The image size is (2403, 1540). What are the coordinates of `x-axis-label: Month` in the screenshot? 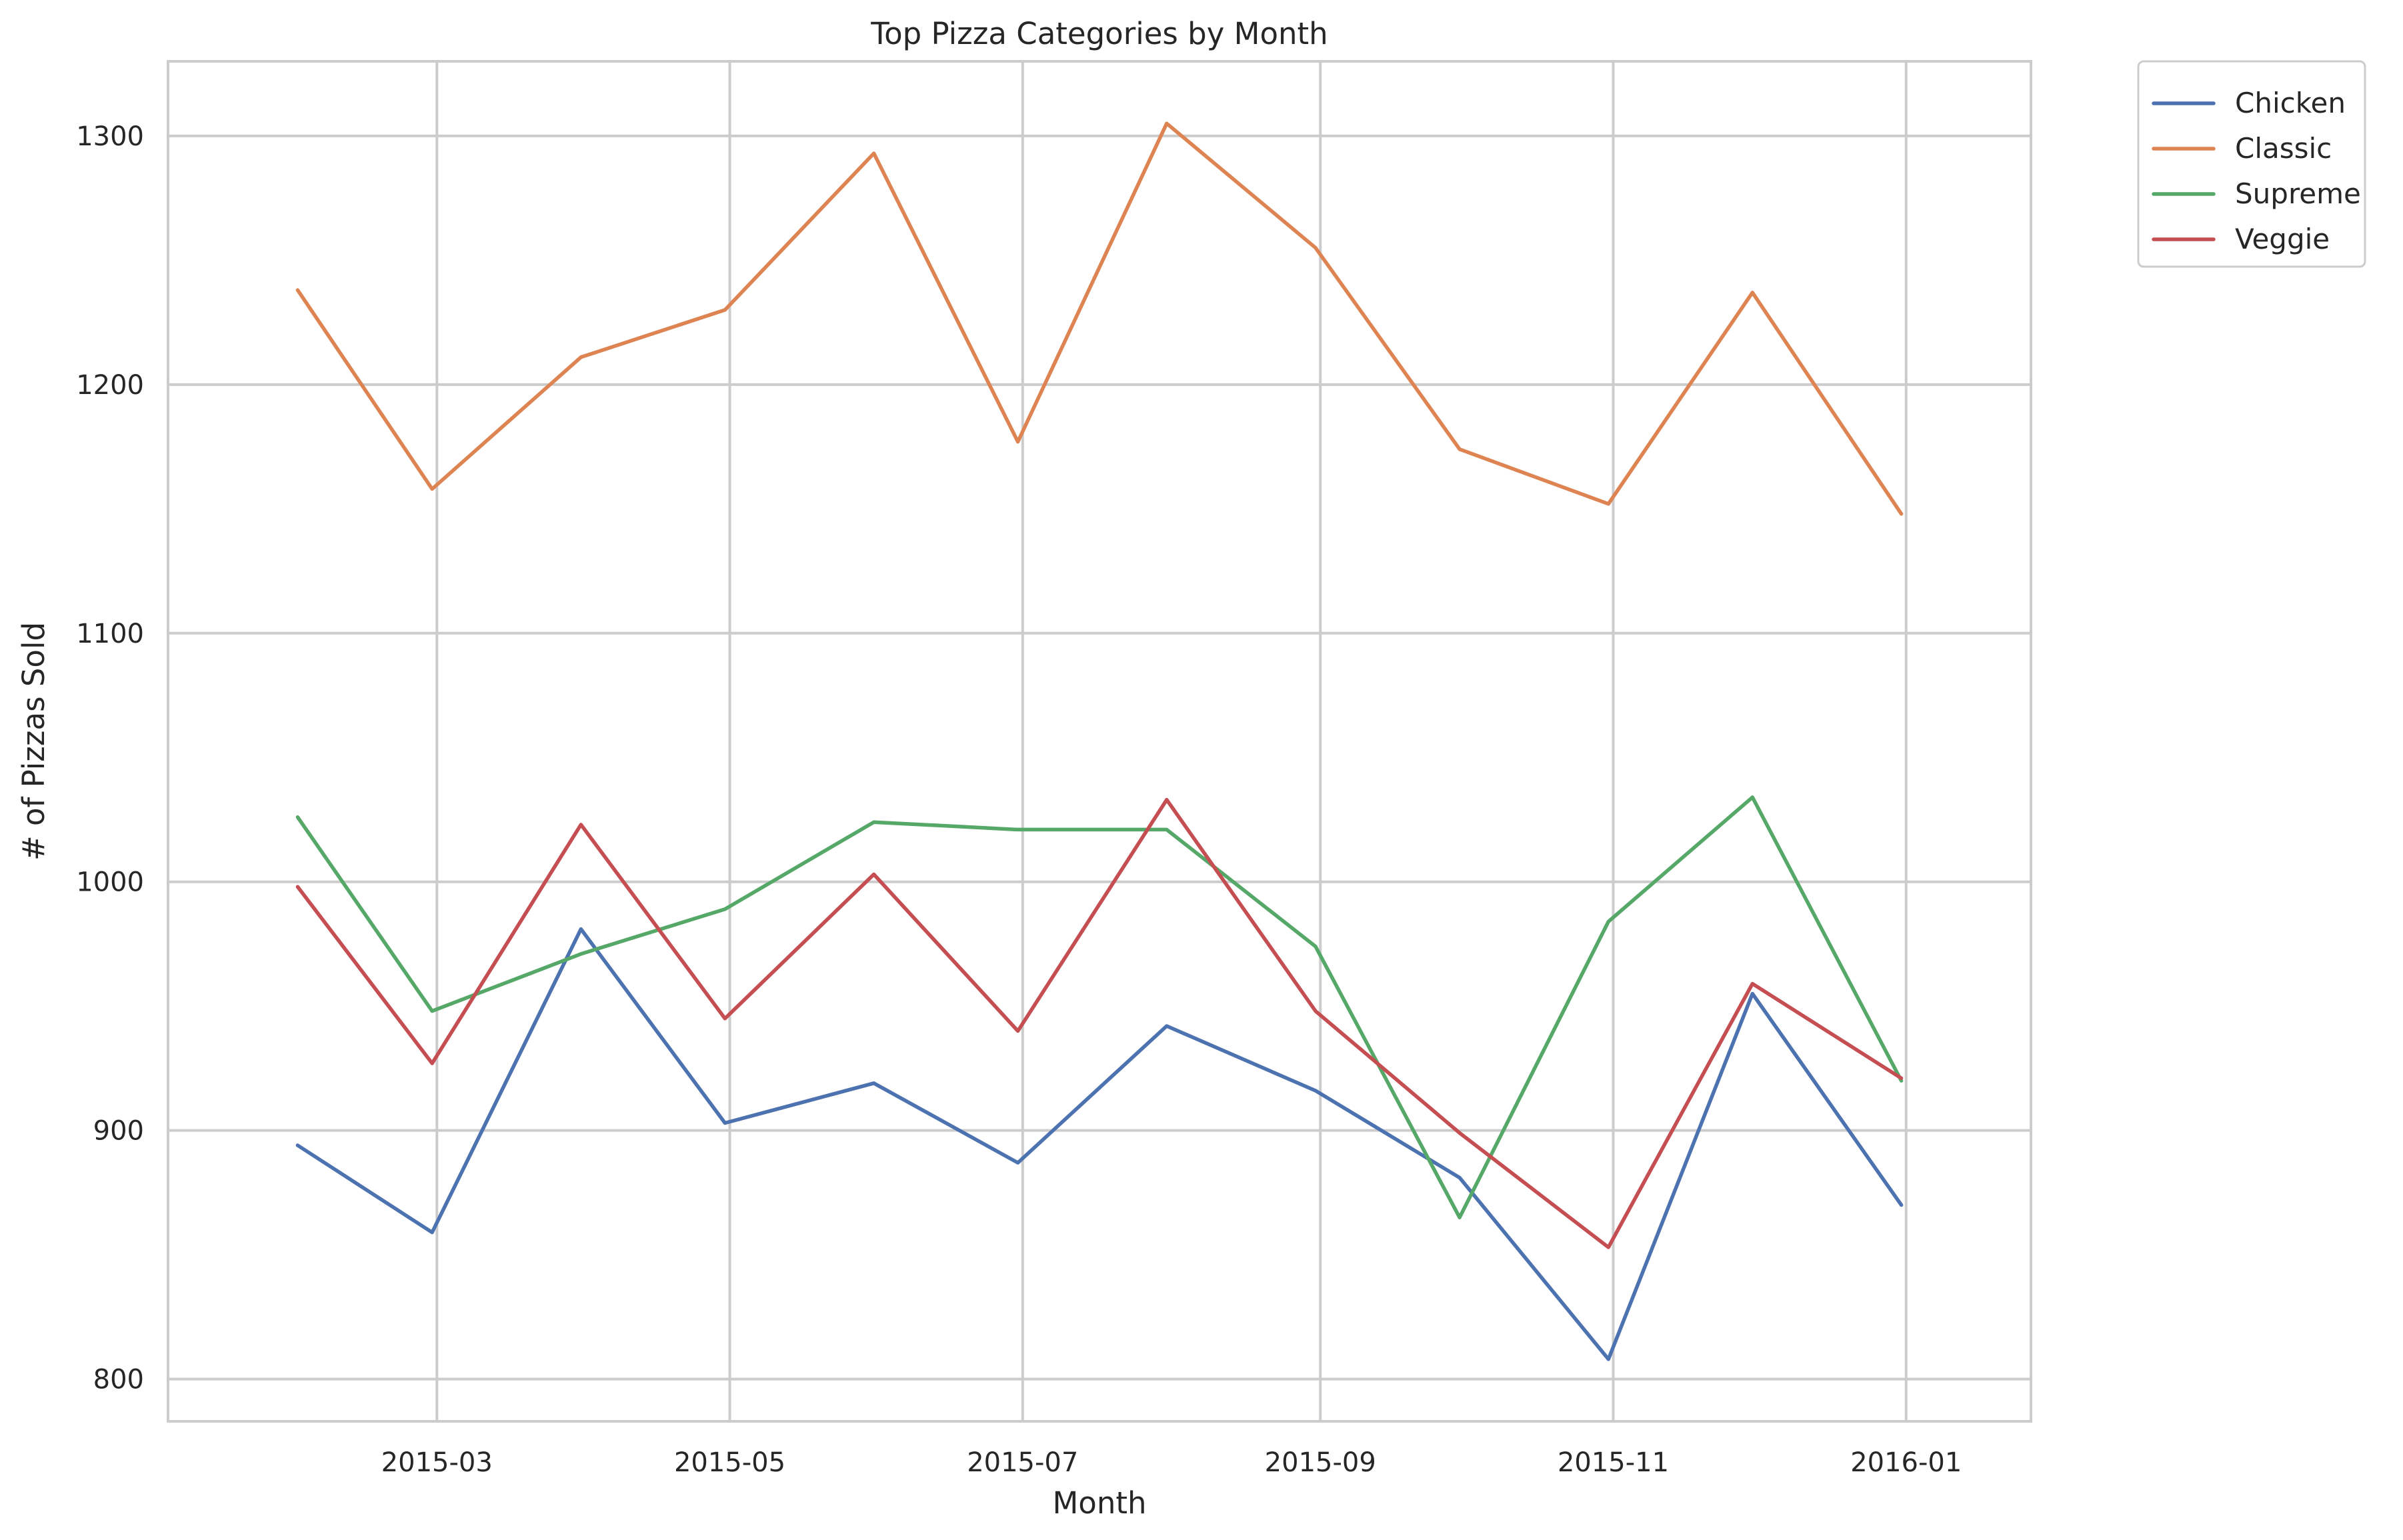 It's located at (1099, 1503).